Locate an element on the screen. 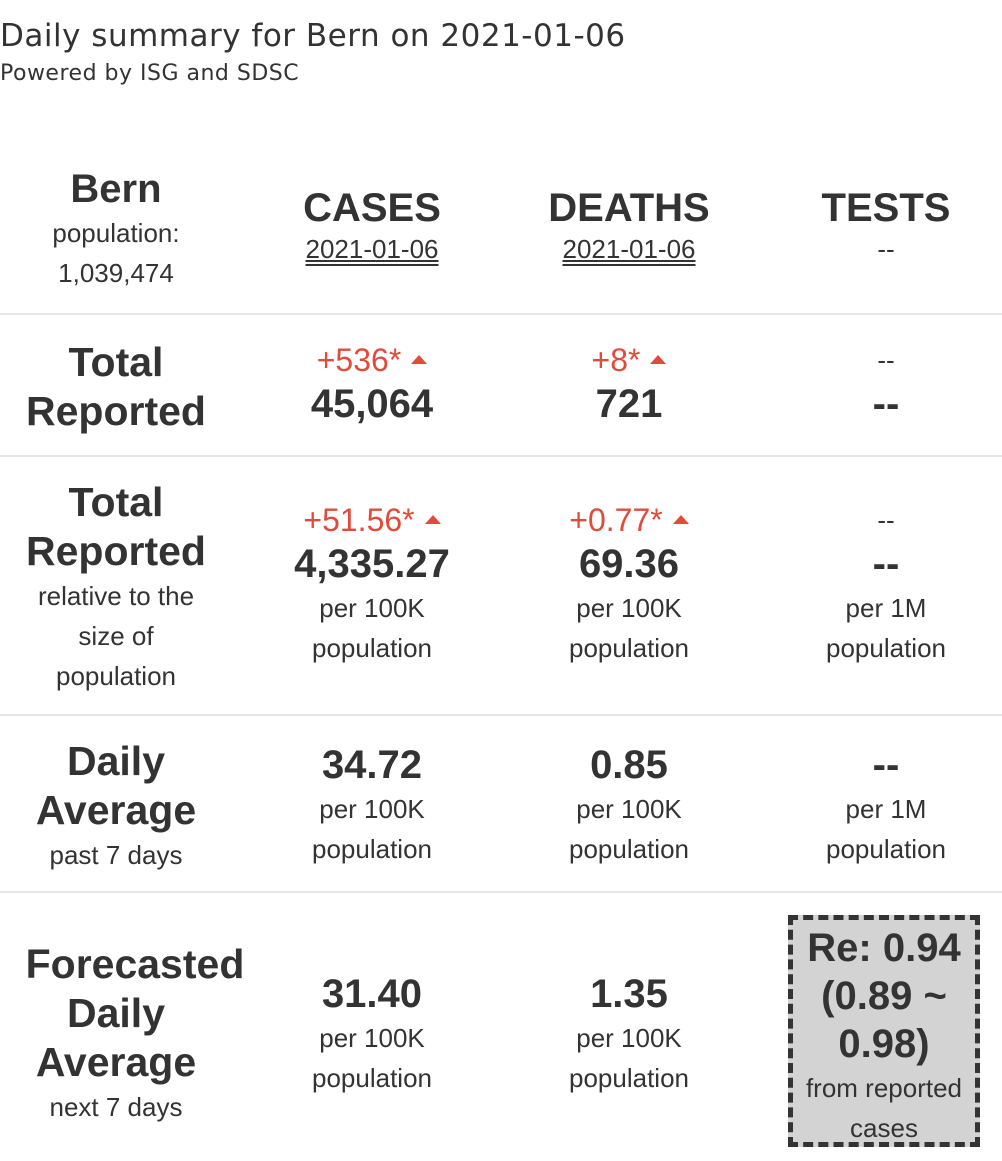 The width and height of the screenshot is (1002, 1161). relative-cases-cell: +51.56* 4,335.27 per 100K population is located at coordinates (372, 584).